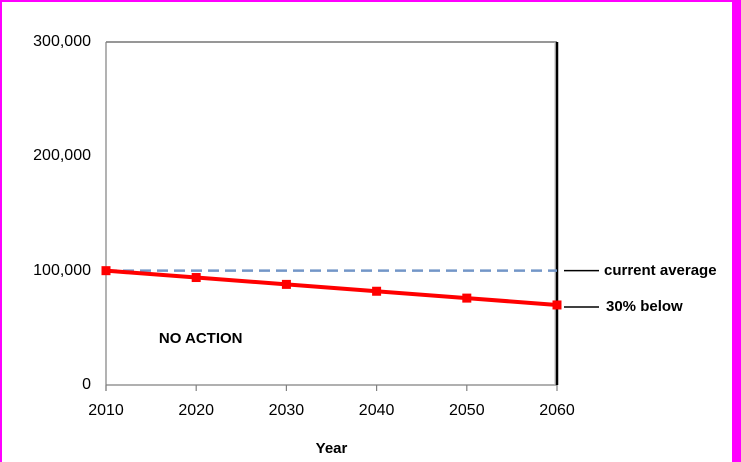 The width and height of the screenshot is (741, 462). Describe the element at coordinates (200, 339) in the screenshot. I see `annotation-no-action: NO ACTION` at that location.